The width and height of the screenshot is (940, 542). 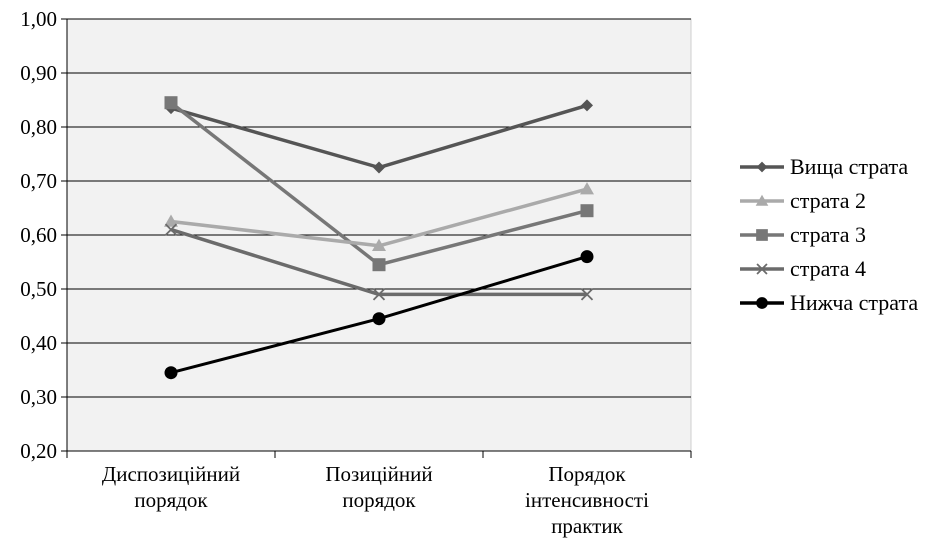 What do you see at coordinates (38, 343) in the screenshot?
I see `y-tick-label: 0,40` at bounding box center [38, 343].